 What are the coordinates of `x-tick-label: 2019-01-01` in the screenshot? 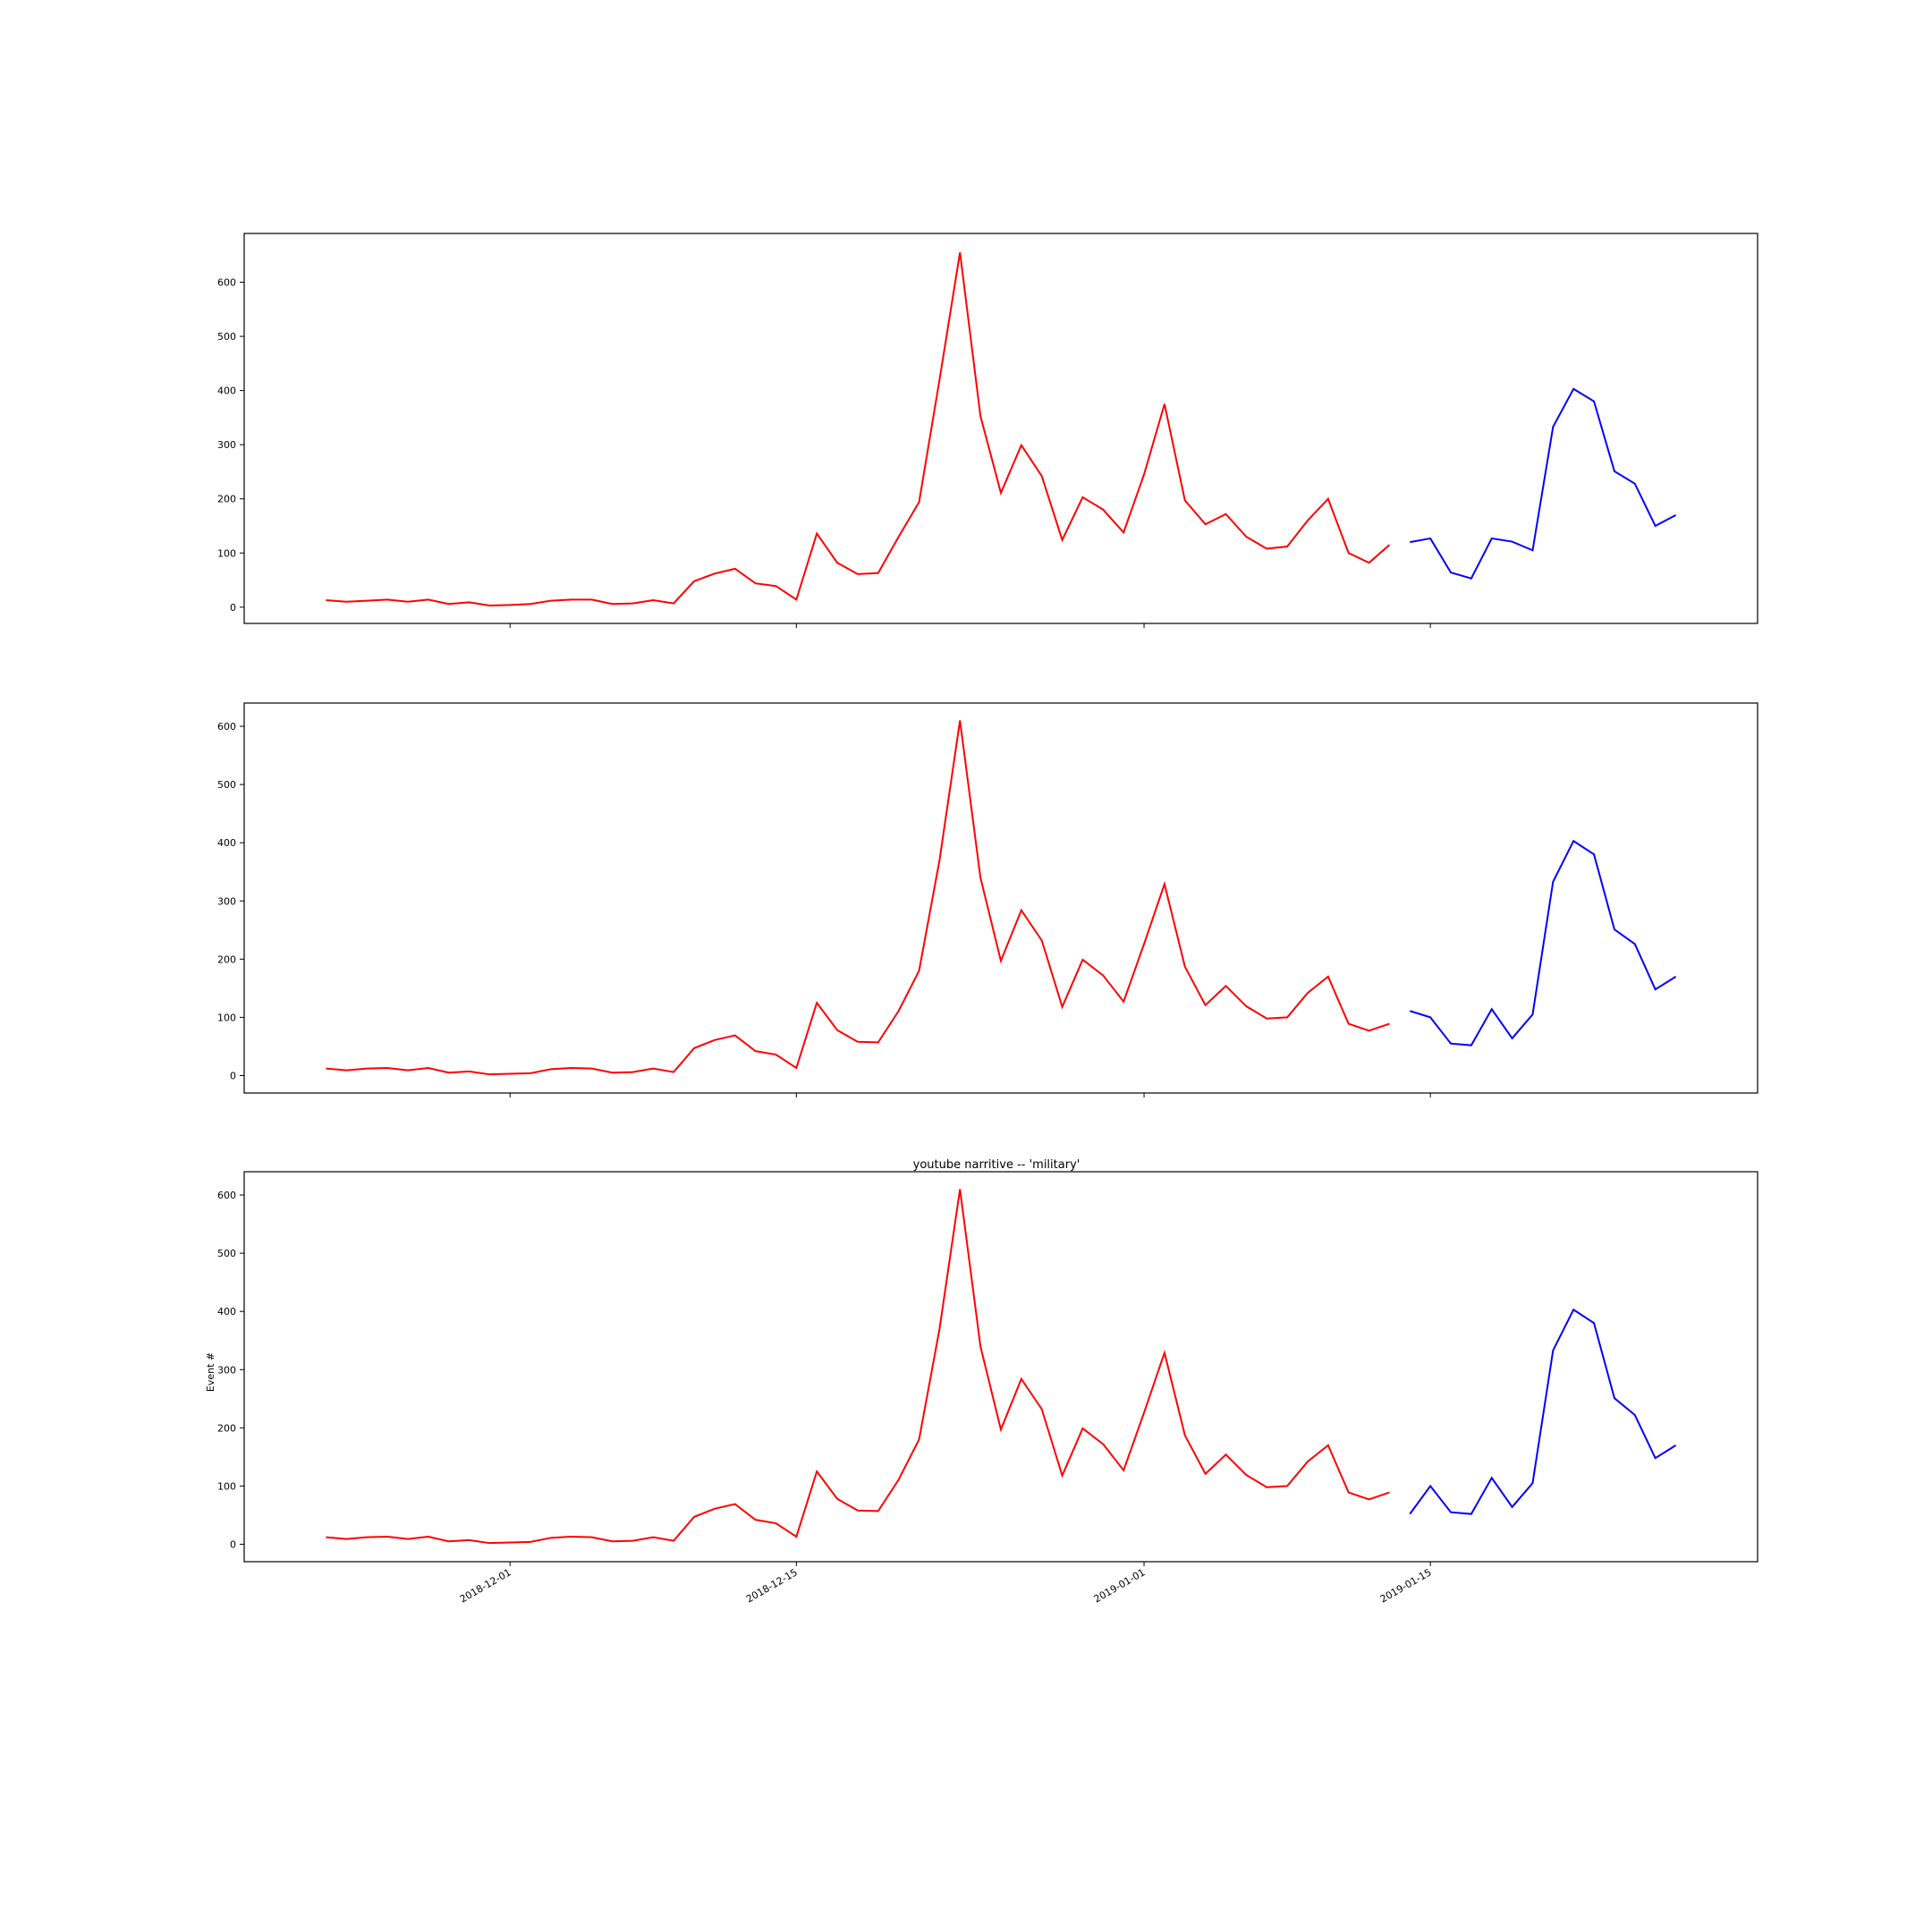 It's located at (1120, 1585).